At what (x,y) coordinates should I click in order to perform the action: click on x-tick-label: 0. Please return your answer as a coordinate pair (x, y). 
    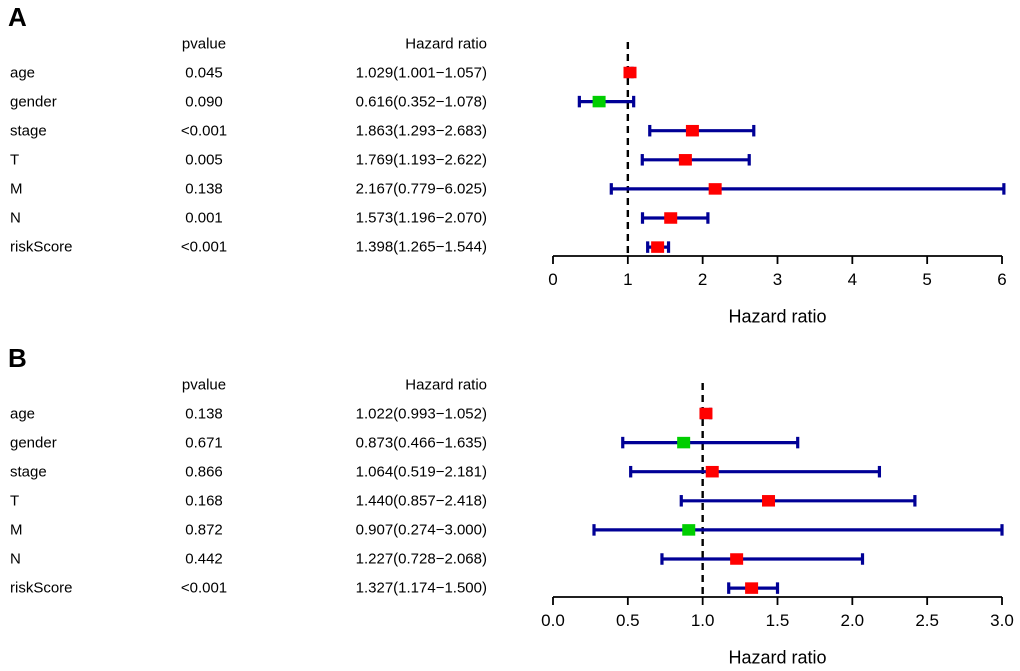
    Looking at the image, I should click on (552, 279).